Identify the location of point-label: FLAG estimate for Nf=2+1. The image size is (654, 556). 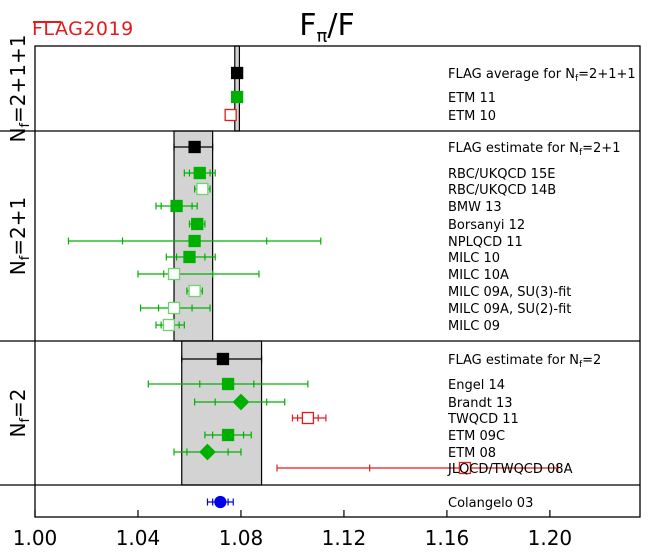
(534, 149).